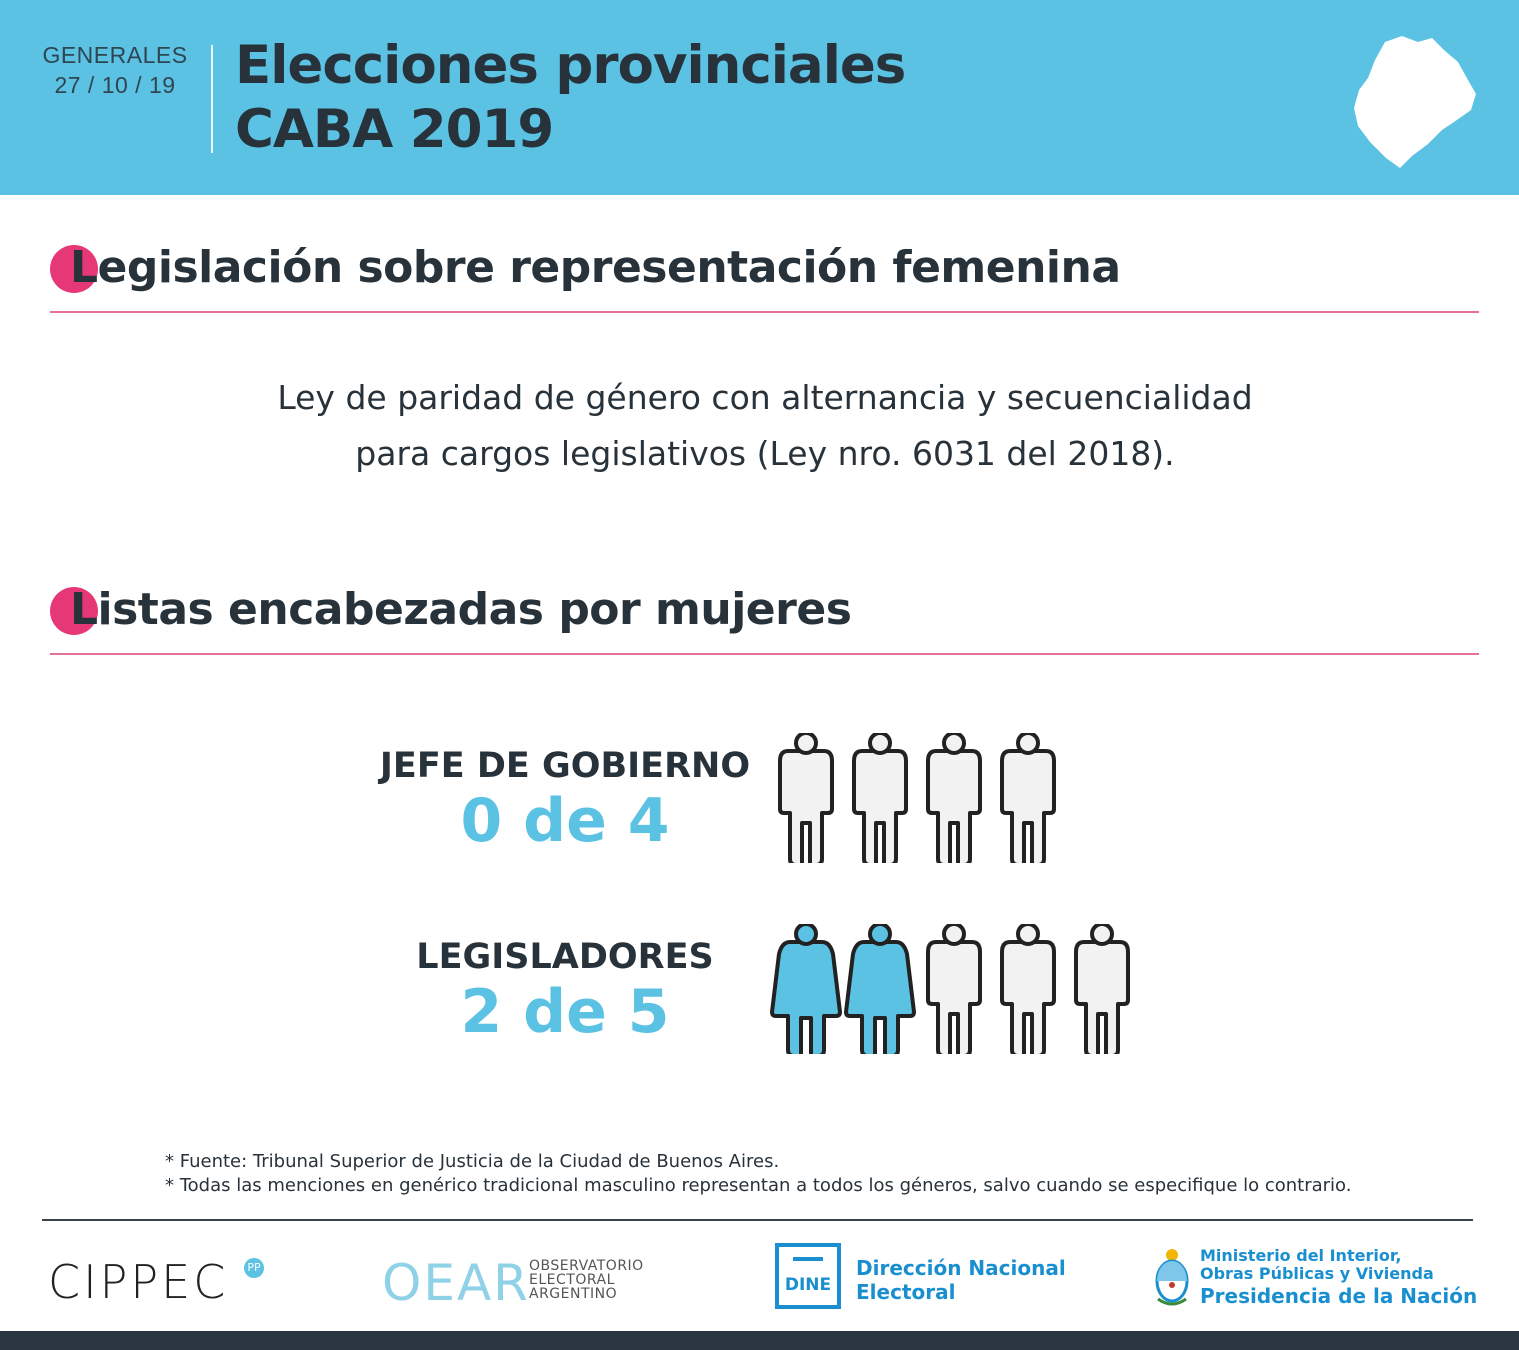 The image size is (1519, 1350). What do you see at coordinates (461, 609) in the screenshot?
I see `lists-heading: Listas encabezadas por mujeres` at bounding box center [461, 609].